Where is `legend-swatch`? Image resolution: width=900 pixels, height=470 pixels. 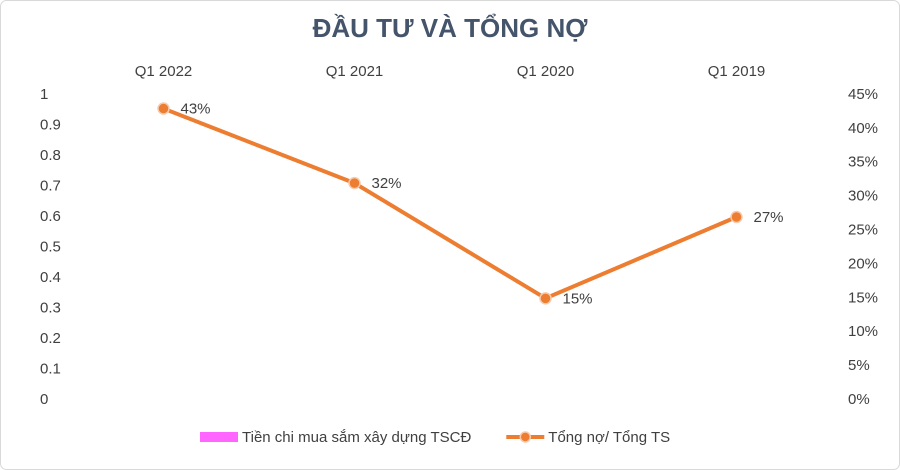
legend-swatch is located at coordinates (219, 437).